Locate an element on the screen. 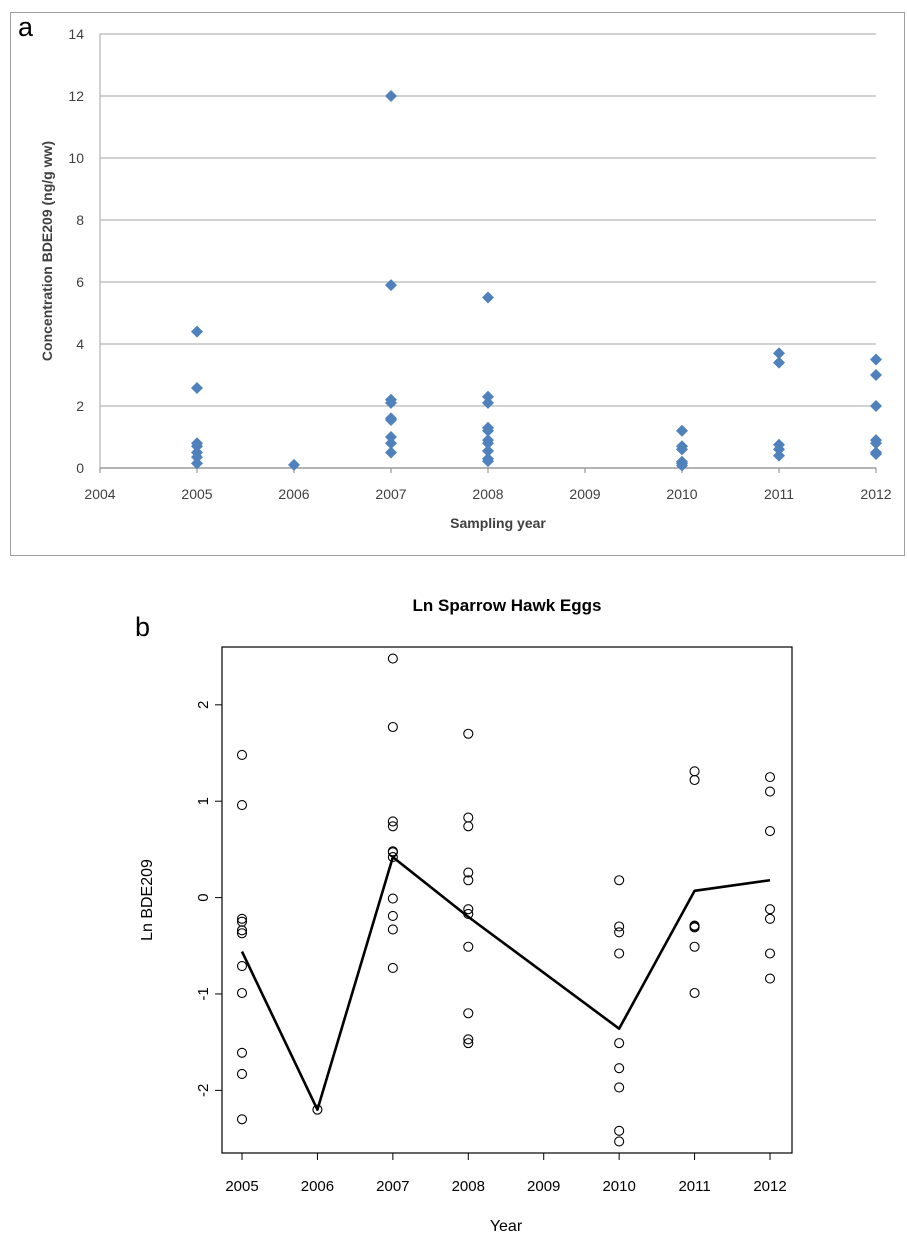  y-tick-label: -1 is located at coordinates (203, 993).